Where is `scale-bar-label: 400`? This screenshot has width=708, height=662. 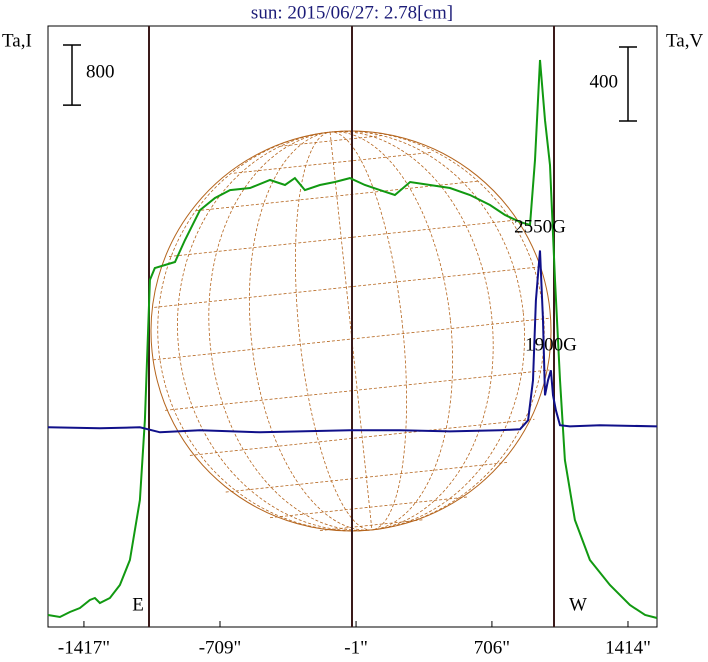
scale-bar-label: 400 is located at coordinates (604, 81).